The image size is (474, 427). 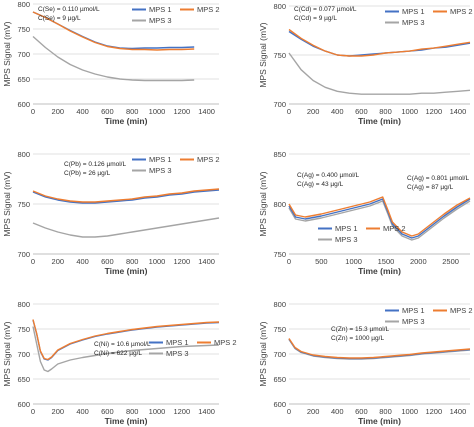 What do you see at coordinates (279, 154) in the screenshot?
I see `y-tick-label: 850` at bounding box center [279, 154].